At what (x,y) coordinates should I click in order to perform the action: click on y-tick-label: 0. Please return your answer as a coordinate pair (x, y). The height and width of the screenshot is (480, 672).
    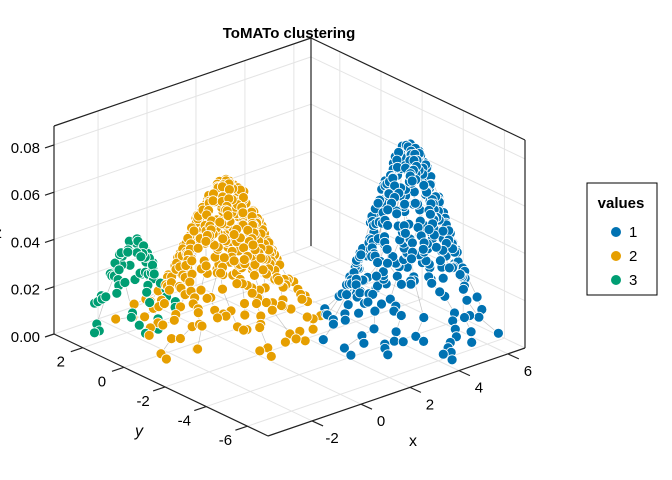
    Looking at the image, I should click on (102, 381).